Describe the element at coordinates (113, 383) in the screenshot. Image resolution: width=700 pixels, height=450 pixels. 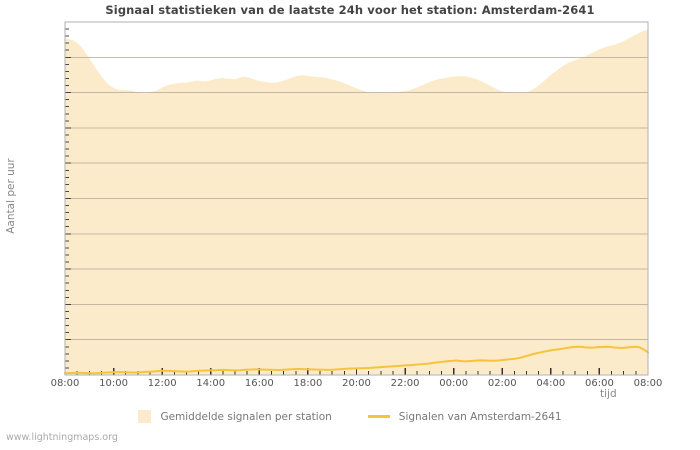
I see `x-tick-label: 10:00` at that location.